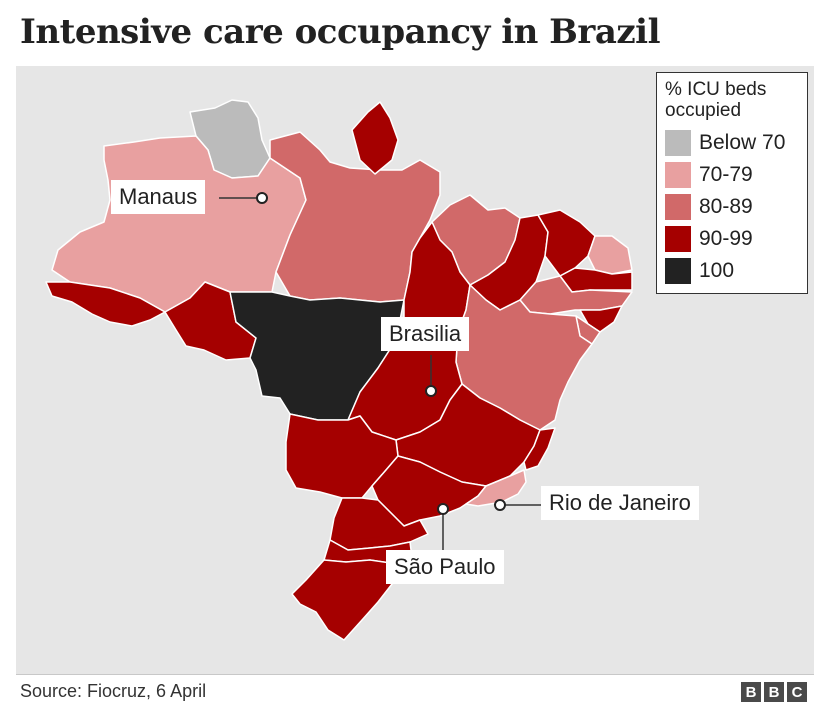 The width and height of the screenshot is (827, 711). I want to click on state-amapa, so click(375, 138).